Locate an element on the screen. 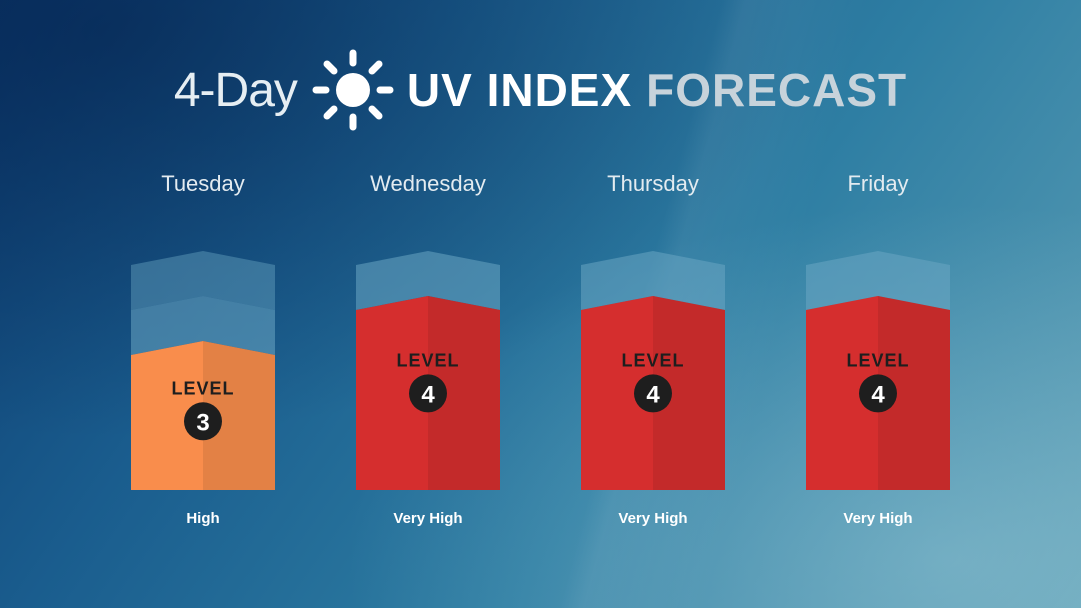 Image resolution: width=1081 pixels, height=608 pixels. level-value: 3 is located at coordinates (202, 422).